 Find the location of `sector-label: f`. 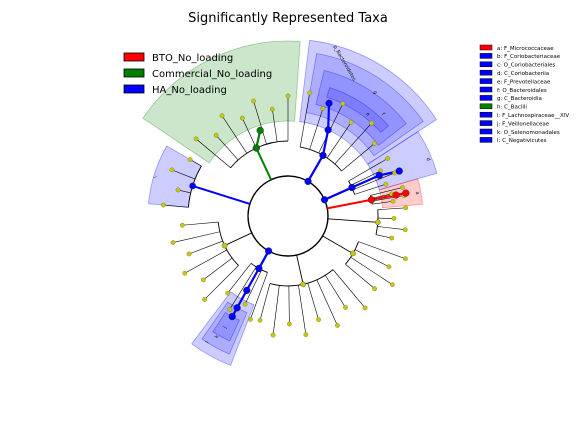

sector-label: f is located at coordinates (383, 114).